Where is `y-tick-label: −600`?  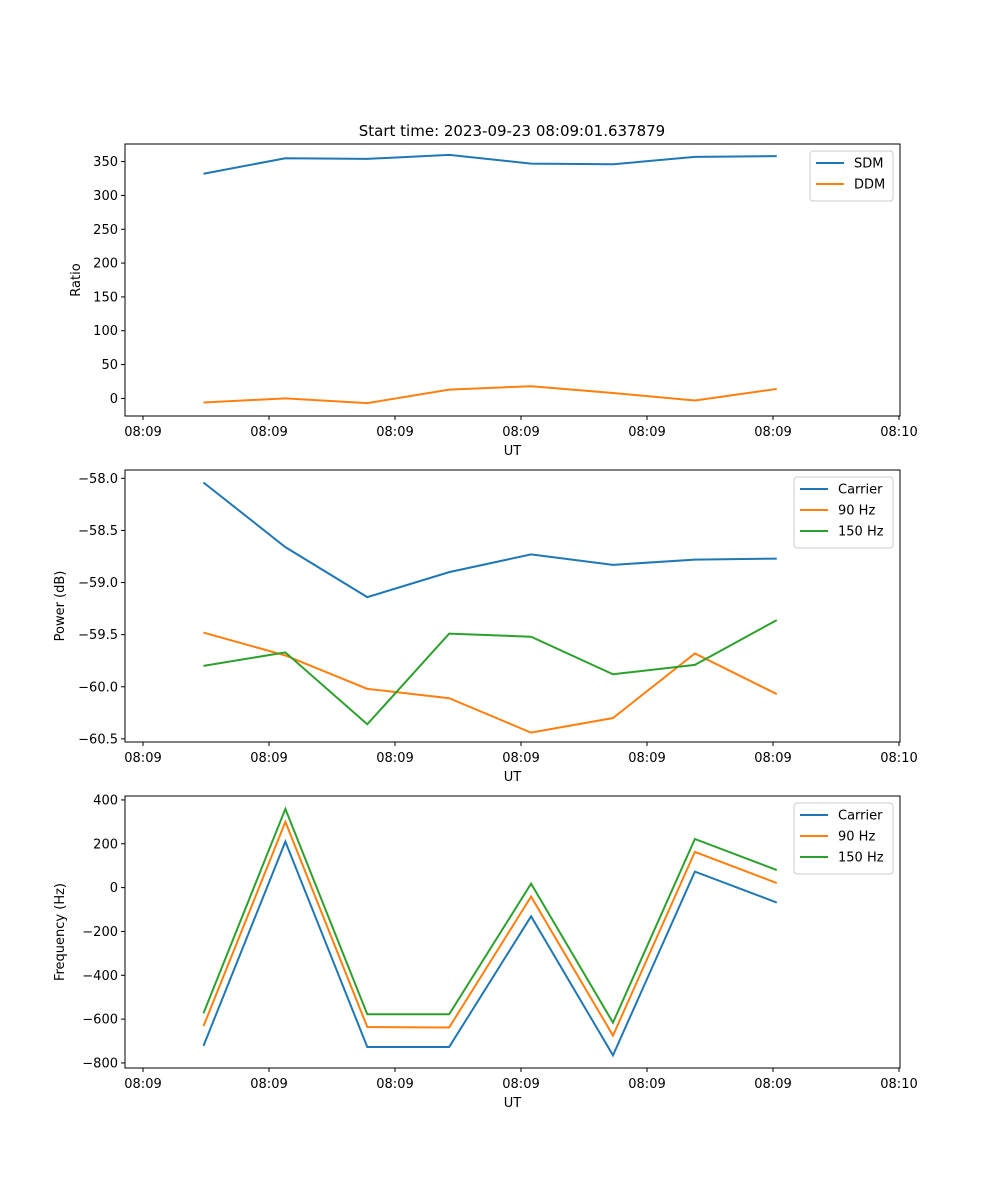
y-tick-label: −600 is located at coordinates (100, 1020).